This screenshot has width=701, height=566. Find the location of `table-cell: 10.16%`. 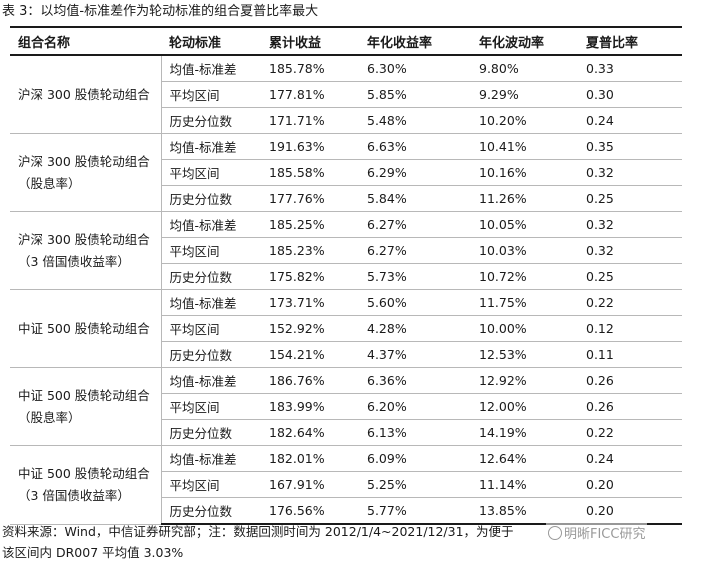

table-cell: 10.16% is located at coordinates (524, 172).